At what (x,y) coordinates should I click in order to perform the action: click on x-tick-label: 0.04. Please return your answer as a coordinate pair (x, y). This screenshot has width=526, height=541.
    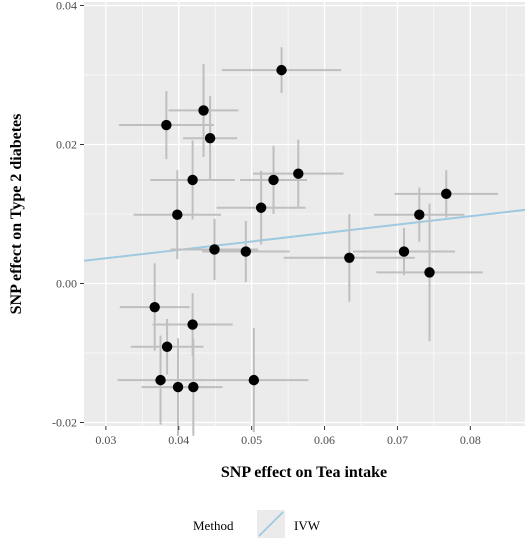
    Looking at the image, I should click on (178, 440).